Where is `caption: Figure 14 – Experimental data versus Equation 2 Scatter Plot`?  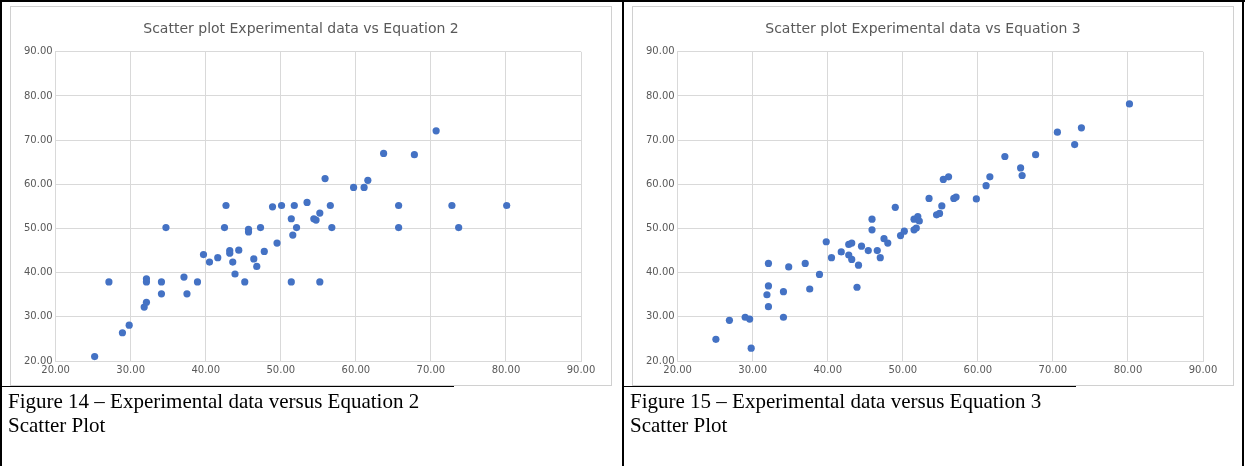
caption: Figure 14 – Experimental data versus Equation 2 Scatter Plot is located at coordinates (228, 412).